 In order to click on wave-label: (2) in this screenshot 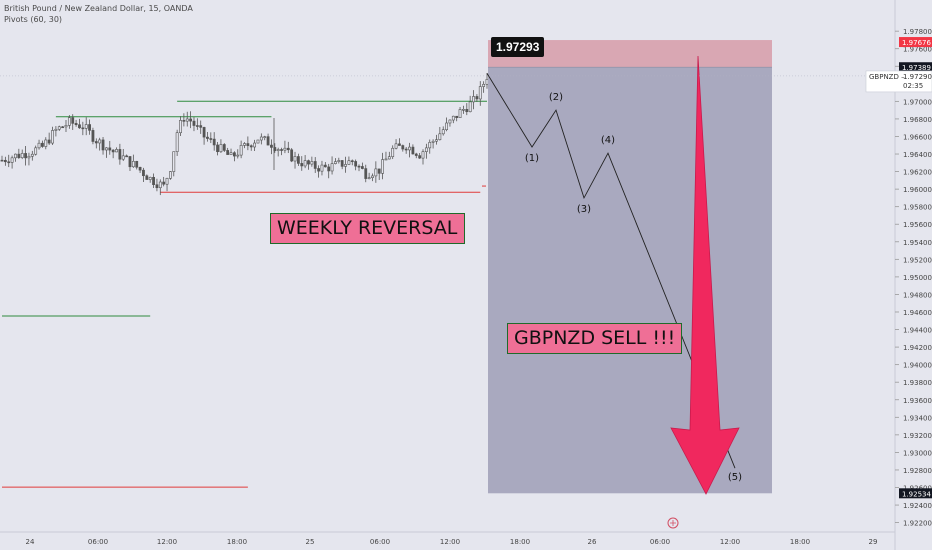, I will do `click(556, 97)`.